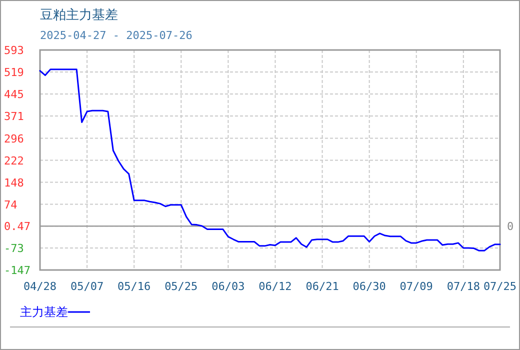 This screenshot has height=350, width=520. Describe the element at coordinates (14, 183) in the screenshot. I see `y-tick-label: 148` at that location.